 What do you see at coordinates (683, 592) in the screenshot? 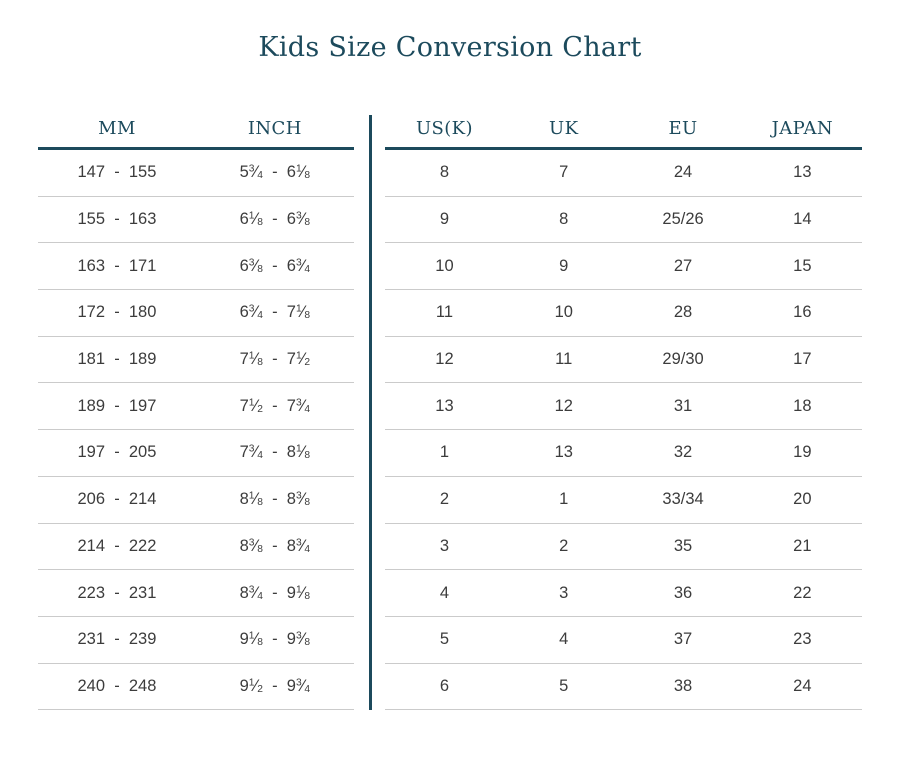
I see `eu-cell: 36` at bounding box center [683, 592].